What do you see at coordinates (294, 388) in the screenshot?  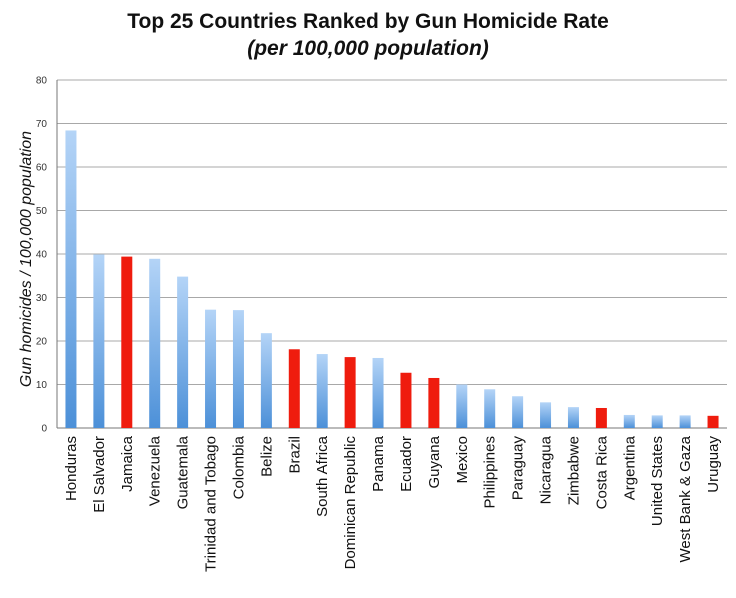 I see `bar-brazil` at bounding box center [294, 388].